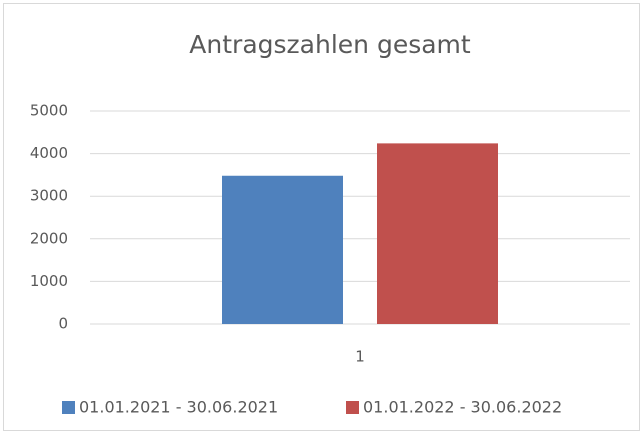 Image resolution: width=643 pixels, height=434 pixels. What do you see at coordinates (63, 324) in the screenshot?
I see `y-tick-label: 0` at bounding box center [63, 324].